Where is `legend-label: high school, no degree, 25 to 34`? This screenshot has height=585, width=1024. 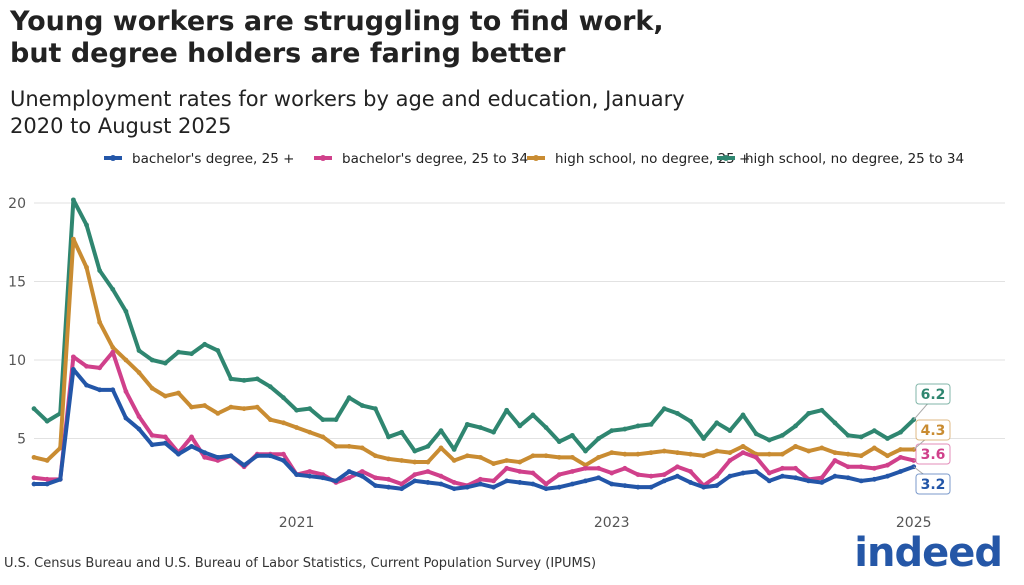
legend-label: high school, no degree, 25 to 34 is located at coordinates (854, 159).